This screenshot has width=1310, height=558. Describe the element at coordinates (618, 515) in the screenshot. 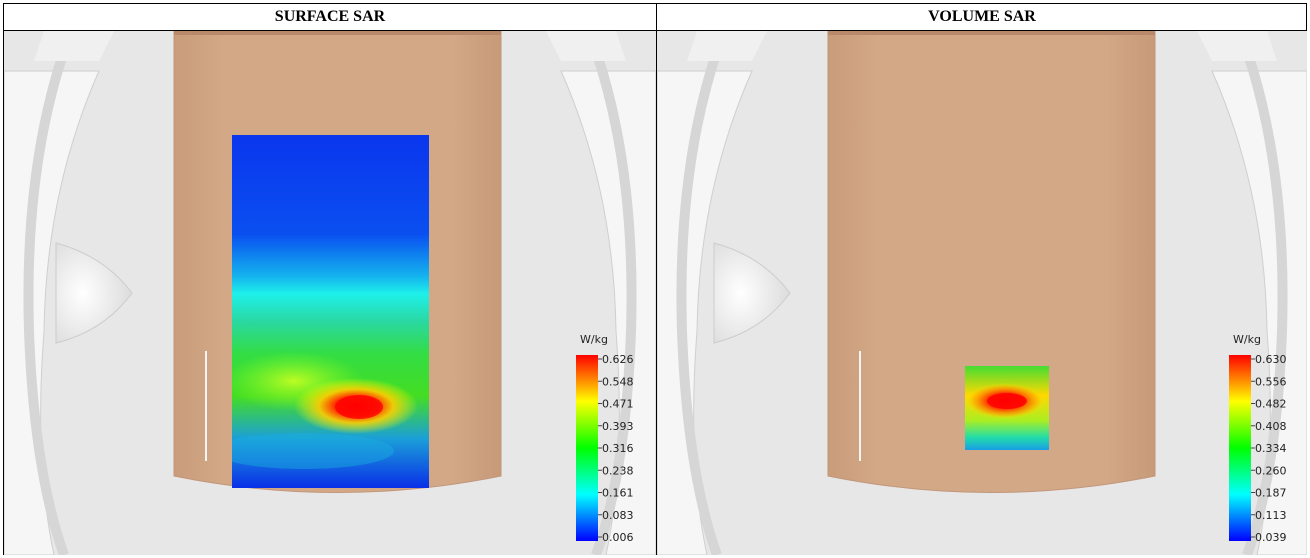

I see `legend-tick-label: 0.083` at that location.